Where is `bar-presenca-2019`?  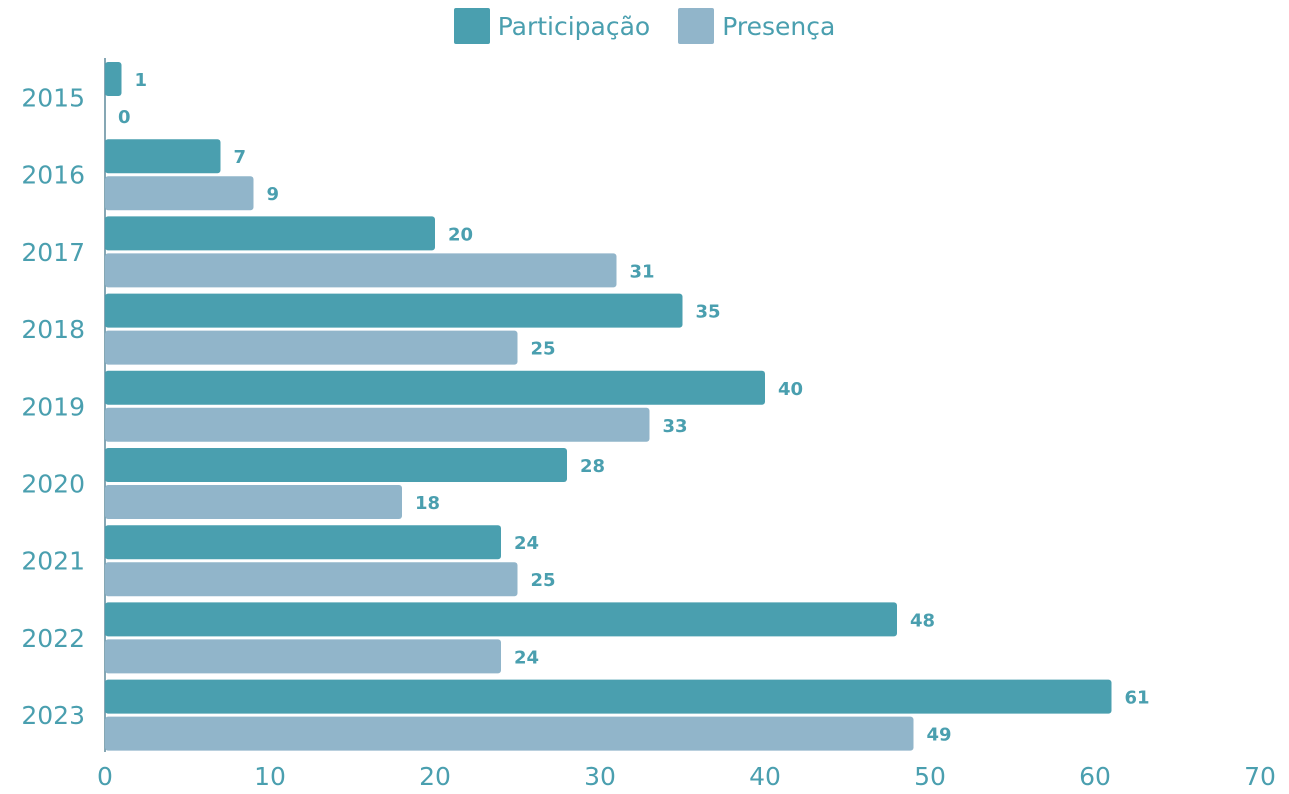
bar-presenca-2019 is located at coordinates (377, 424).